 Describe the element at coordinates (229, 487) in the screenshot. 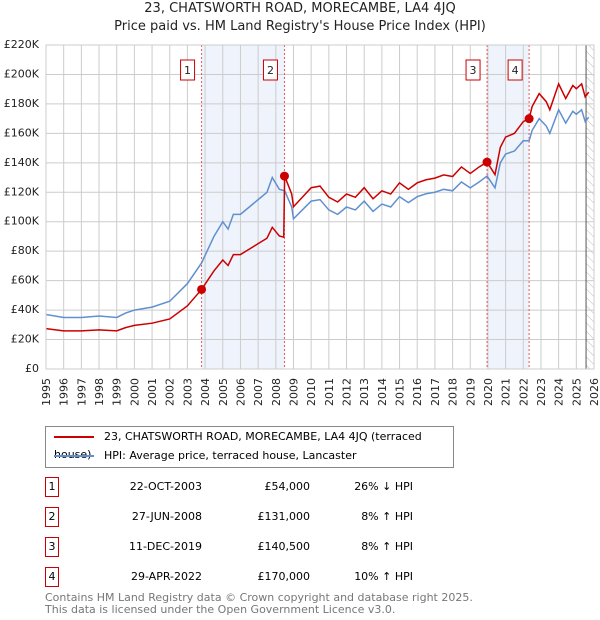

I see `transaction-row: 1 22-OCT-2003 £54,000 26% ↓ HPI` at that location.